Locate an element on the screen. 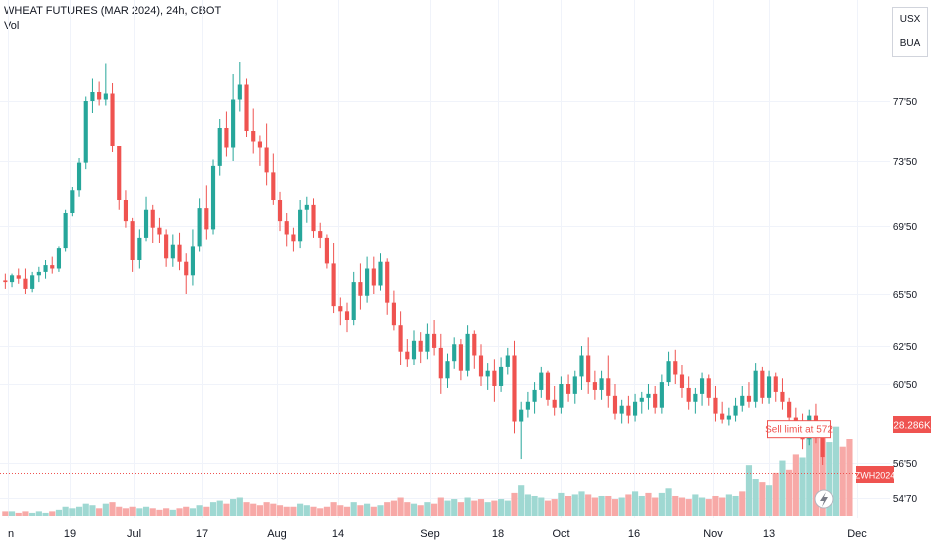 The image size is (932, 550). time-tick-label: Sep is located at coordinates (430, 534).